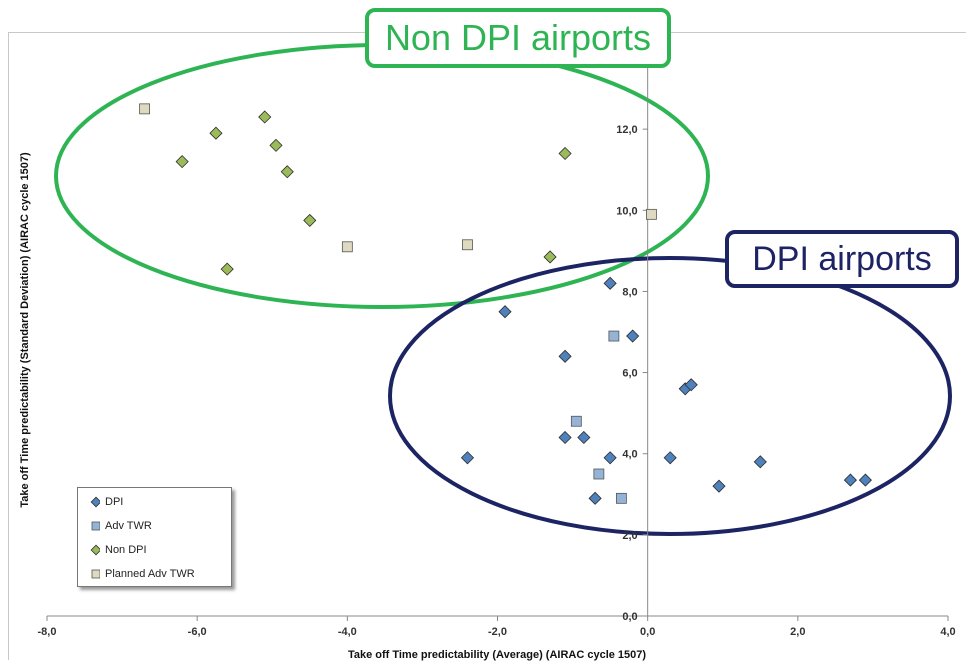 The image size is (968, 662). Describe the element at coordinates (160, 526) in the screenshot. I see `legend-item-adv-twr: Adv TWR` at that location.